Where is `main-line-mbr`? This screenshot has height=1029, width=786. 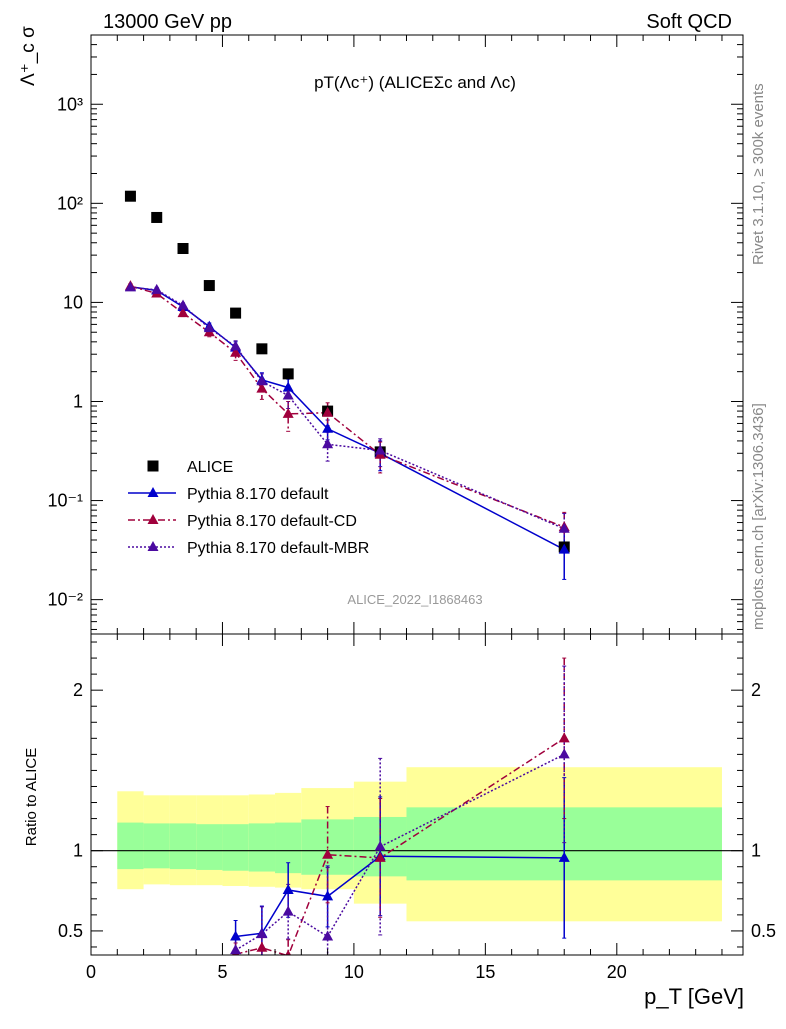 main-line-mbr is located at coordinates (347, 408).